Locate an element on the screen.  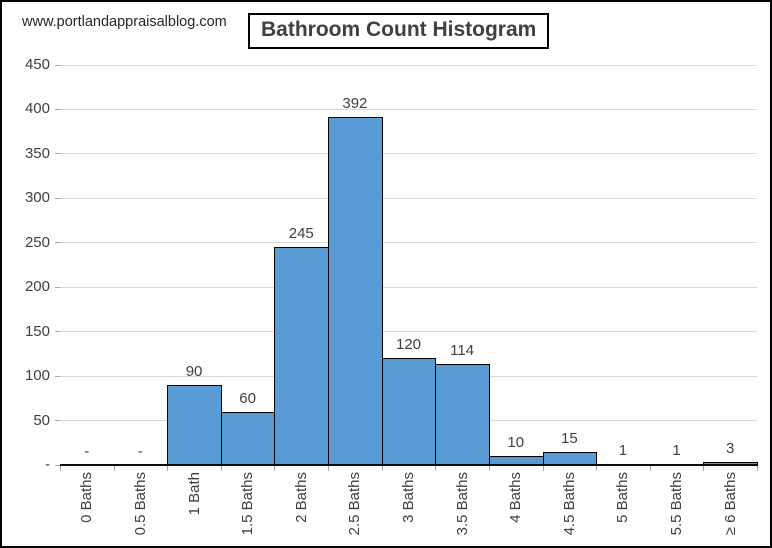
bar-value-label: 90 is located at coordinates (194, 371).